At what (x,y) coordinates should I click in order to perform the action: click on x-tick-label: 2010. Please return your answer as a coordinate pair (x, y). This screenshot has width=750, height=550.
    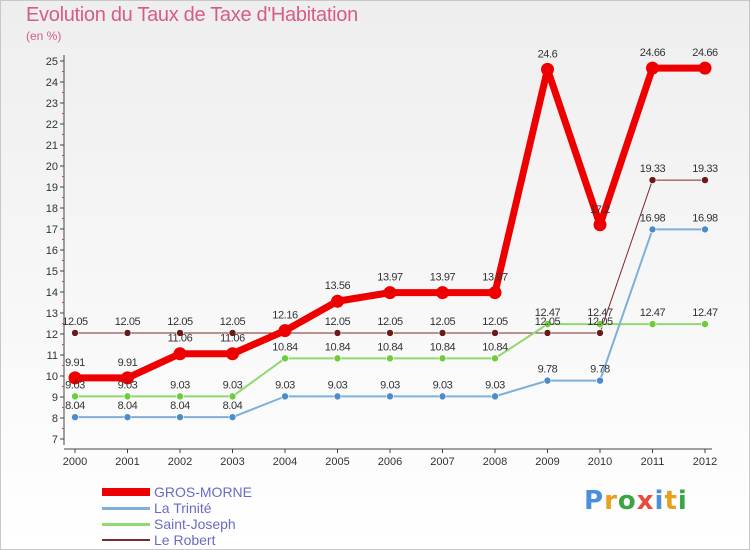
    Looking at the image, I should click on (600, 462).